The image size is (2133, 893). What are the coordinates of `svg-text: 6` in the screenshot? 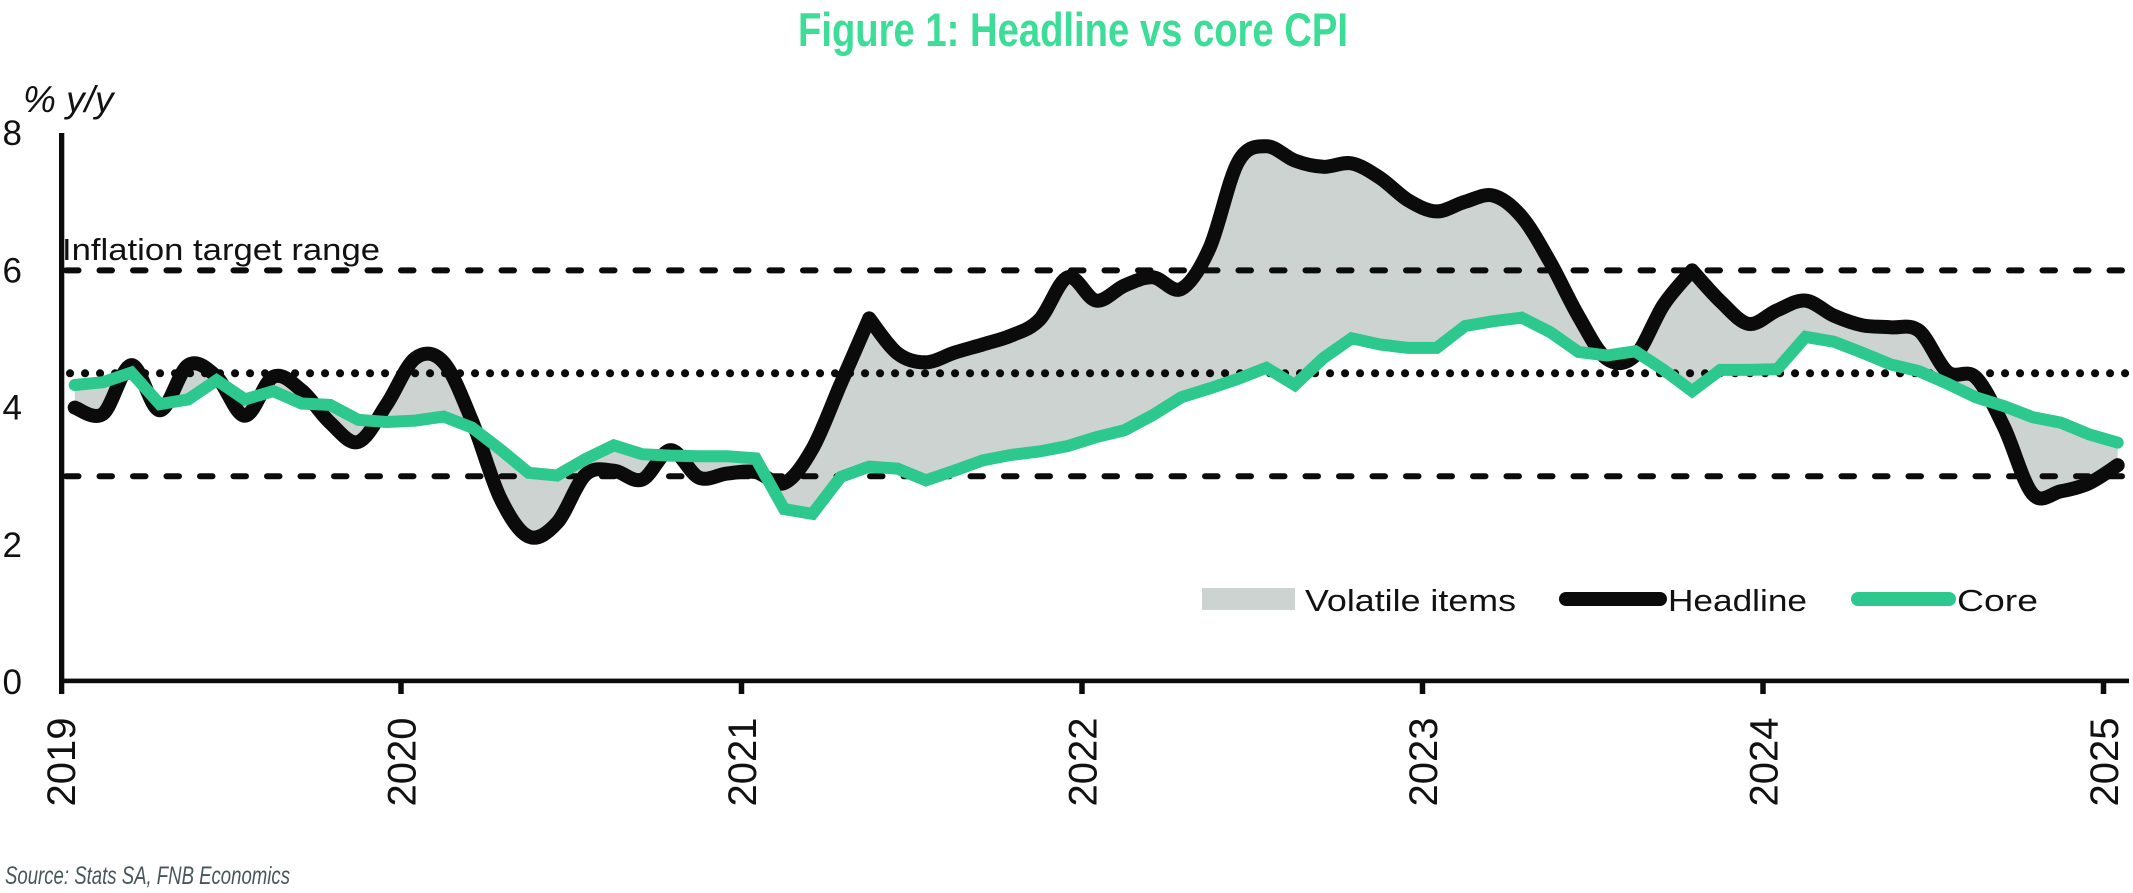 It's located at (12, 270).